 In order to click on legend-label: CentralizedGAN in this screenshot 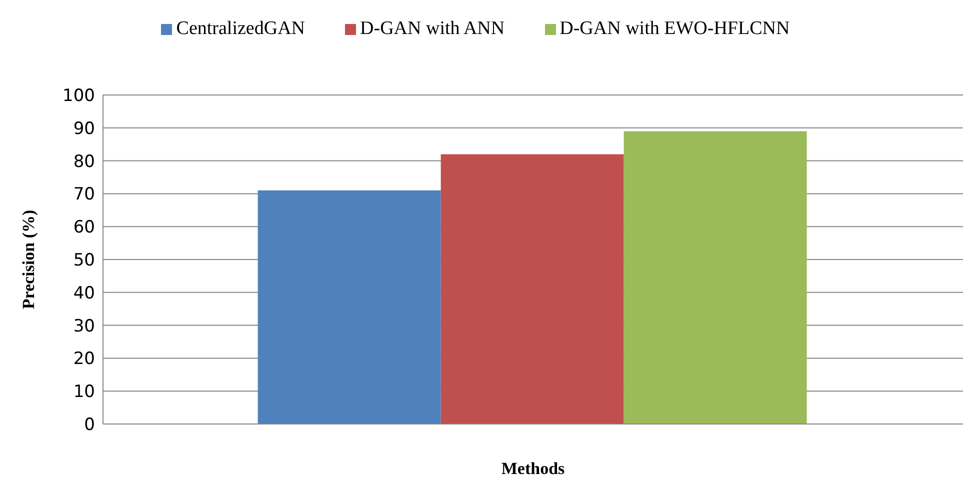, I will do `click(241, 28)`.